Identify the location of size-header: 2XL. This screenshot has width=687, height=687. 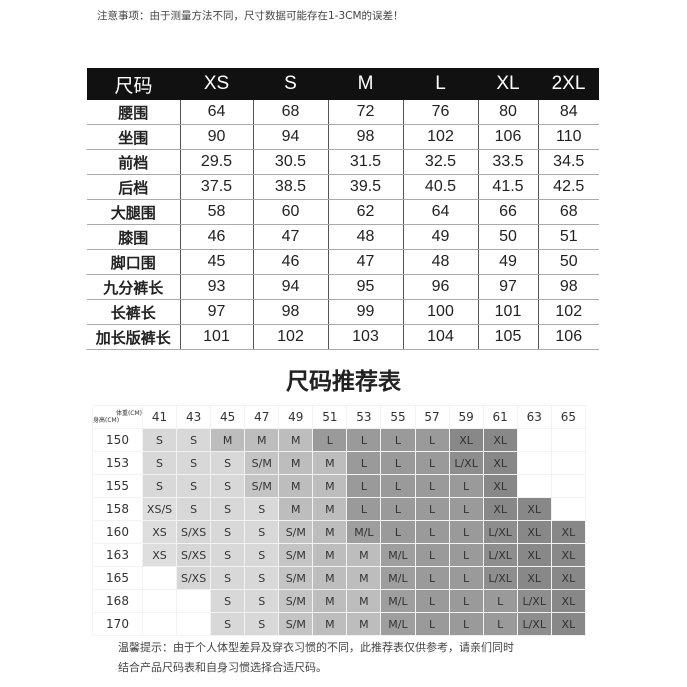
(568, 84).